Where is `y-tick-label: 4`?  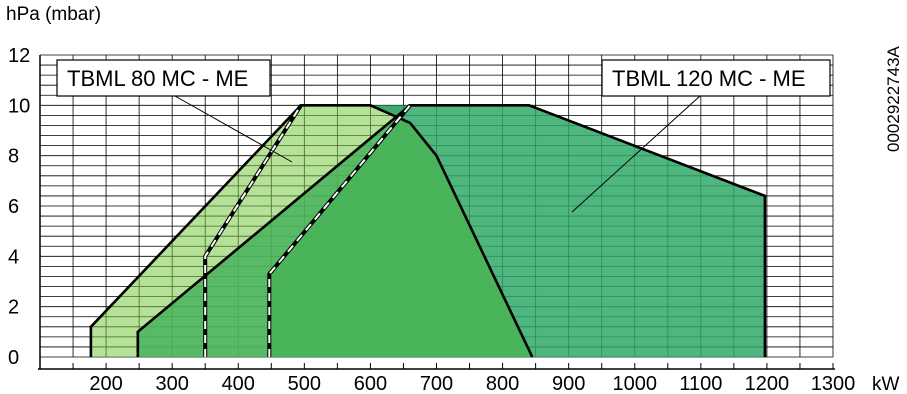 y-tick-label: 4 is located at coordinates (13, 257).